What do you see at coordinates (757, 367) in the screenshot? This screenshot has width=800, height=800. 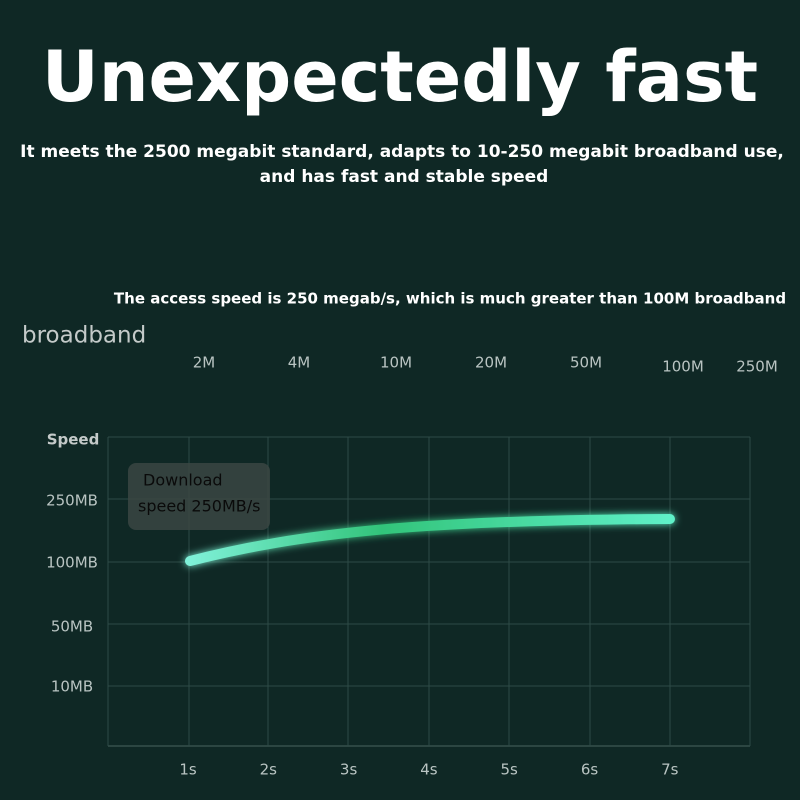 I see `bar-tick-label: 250M` at bounding box center [757, 367].